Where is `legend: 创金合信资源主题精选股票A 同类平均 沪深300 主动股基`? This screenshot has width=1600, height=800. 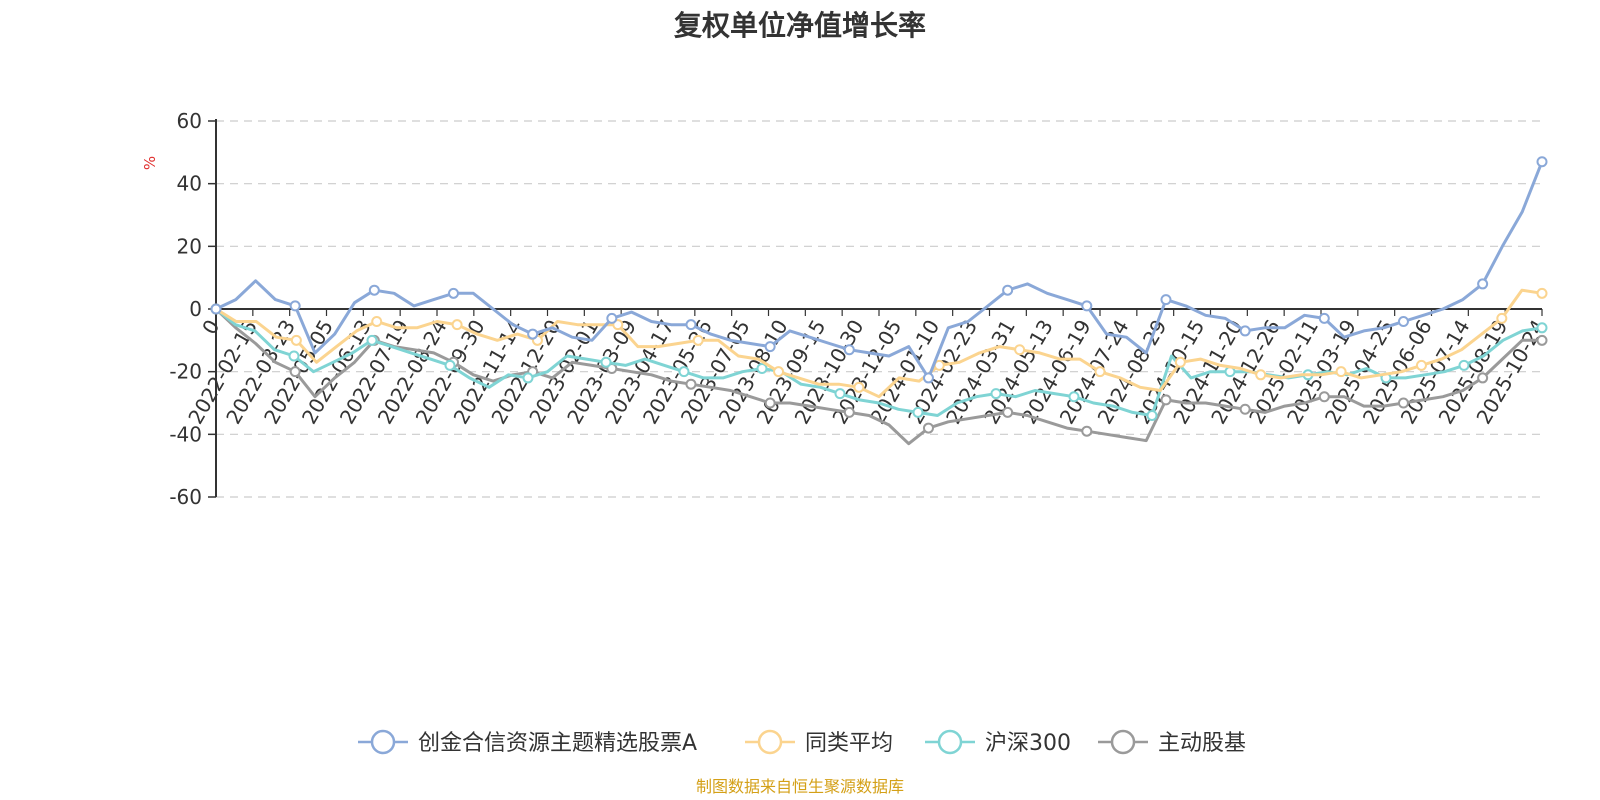 legend: 创金合信资源主题精选股票A 同类平均 沪深300 主动股基 is located at coordinates (802, 742).